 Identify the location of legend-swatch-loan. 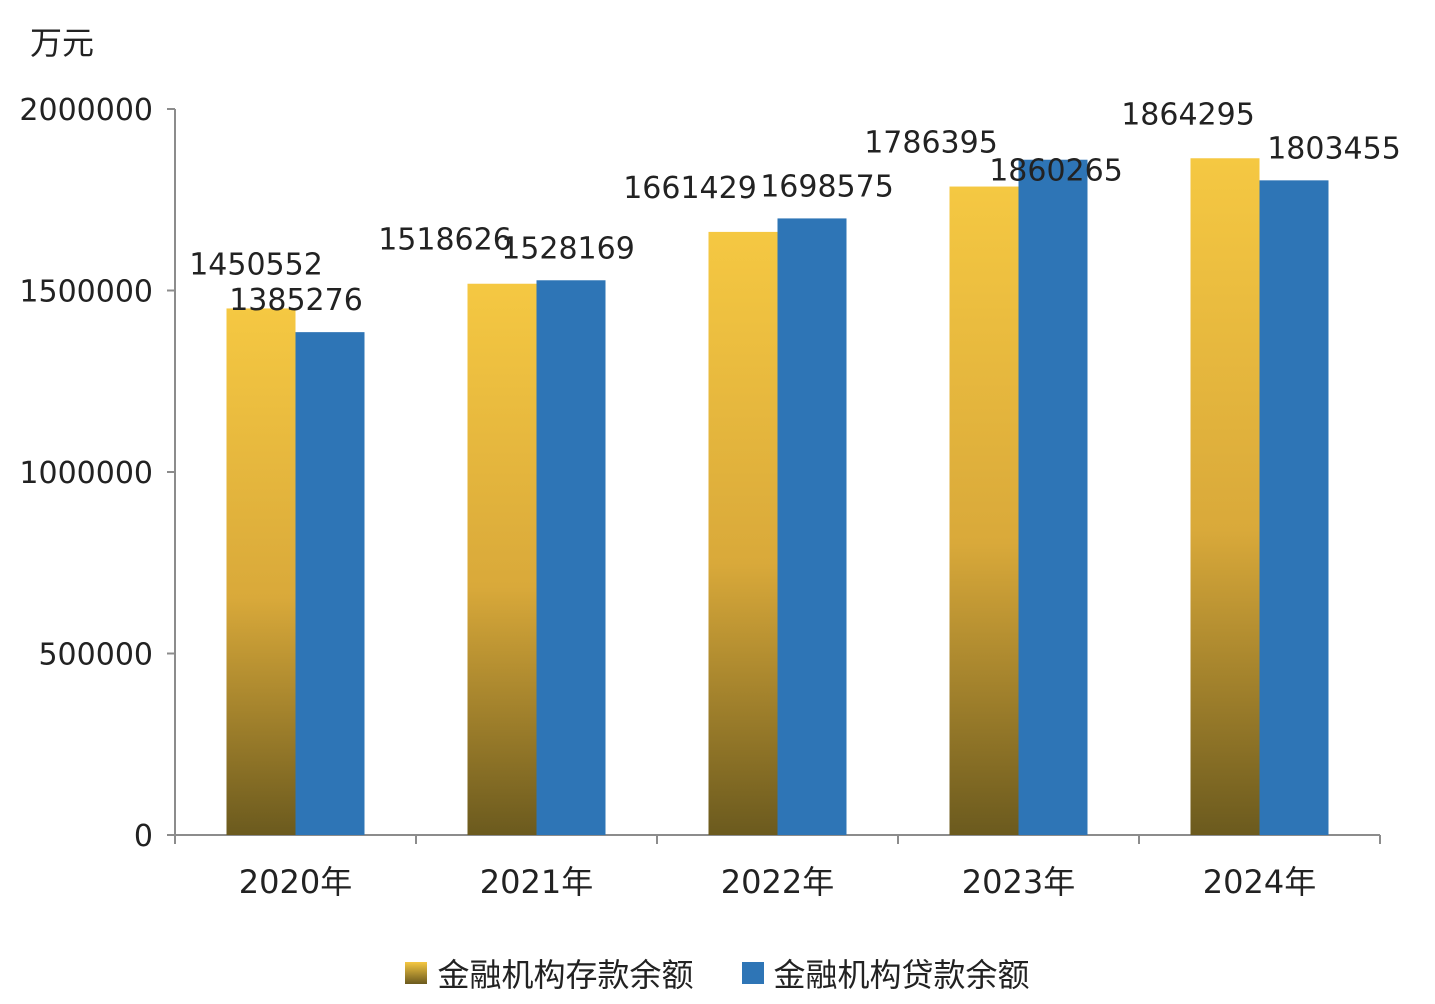
(752, 973).